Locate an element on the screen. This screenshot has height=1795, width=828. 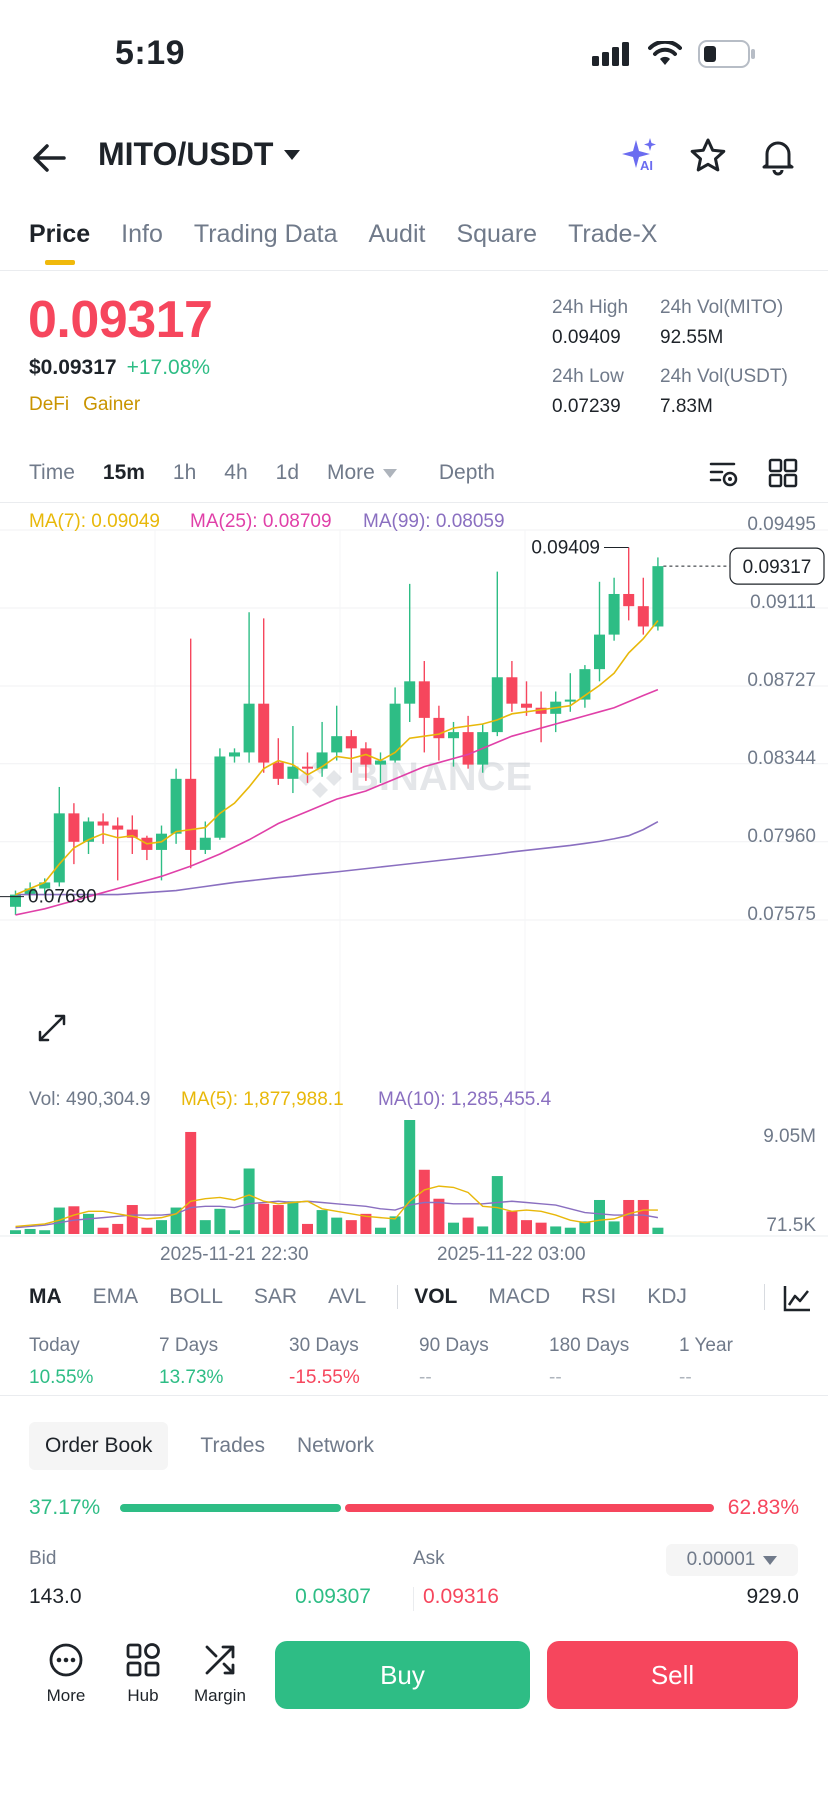
order-book-row: 143.0 0.09307 0.09316 929.0 is located at coordinates (414, 1599).